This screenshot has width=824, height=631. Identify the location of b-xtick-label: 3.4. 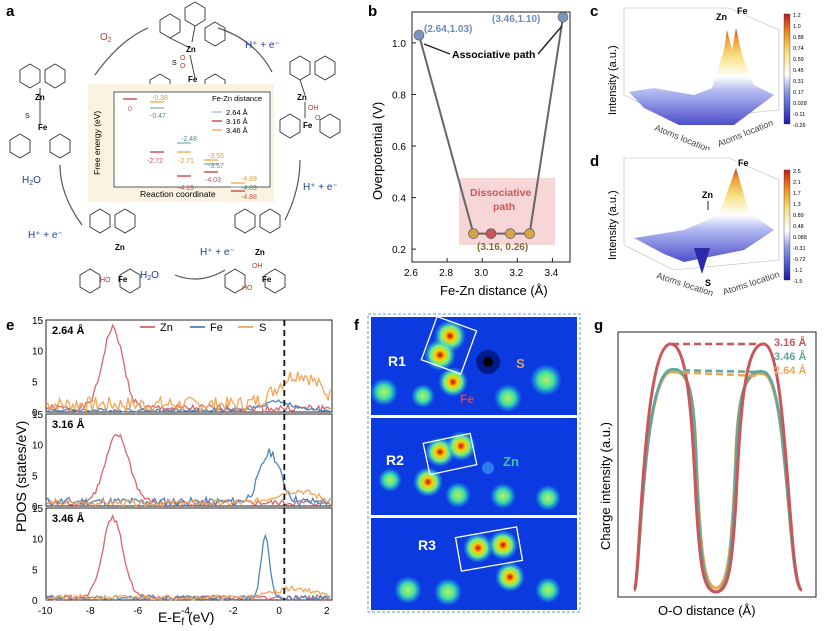
(551, 273).